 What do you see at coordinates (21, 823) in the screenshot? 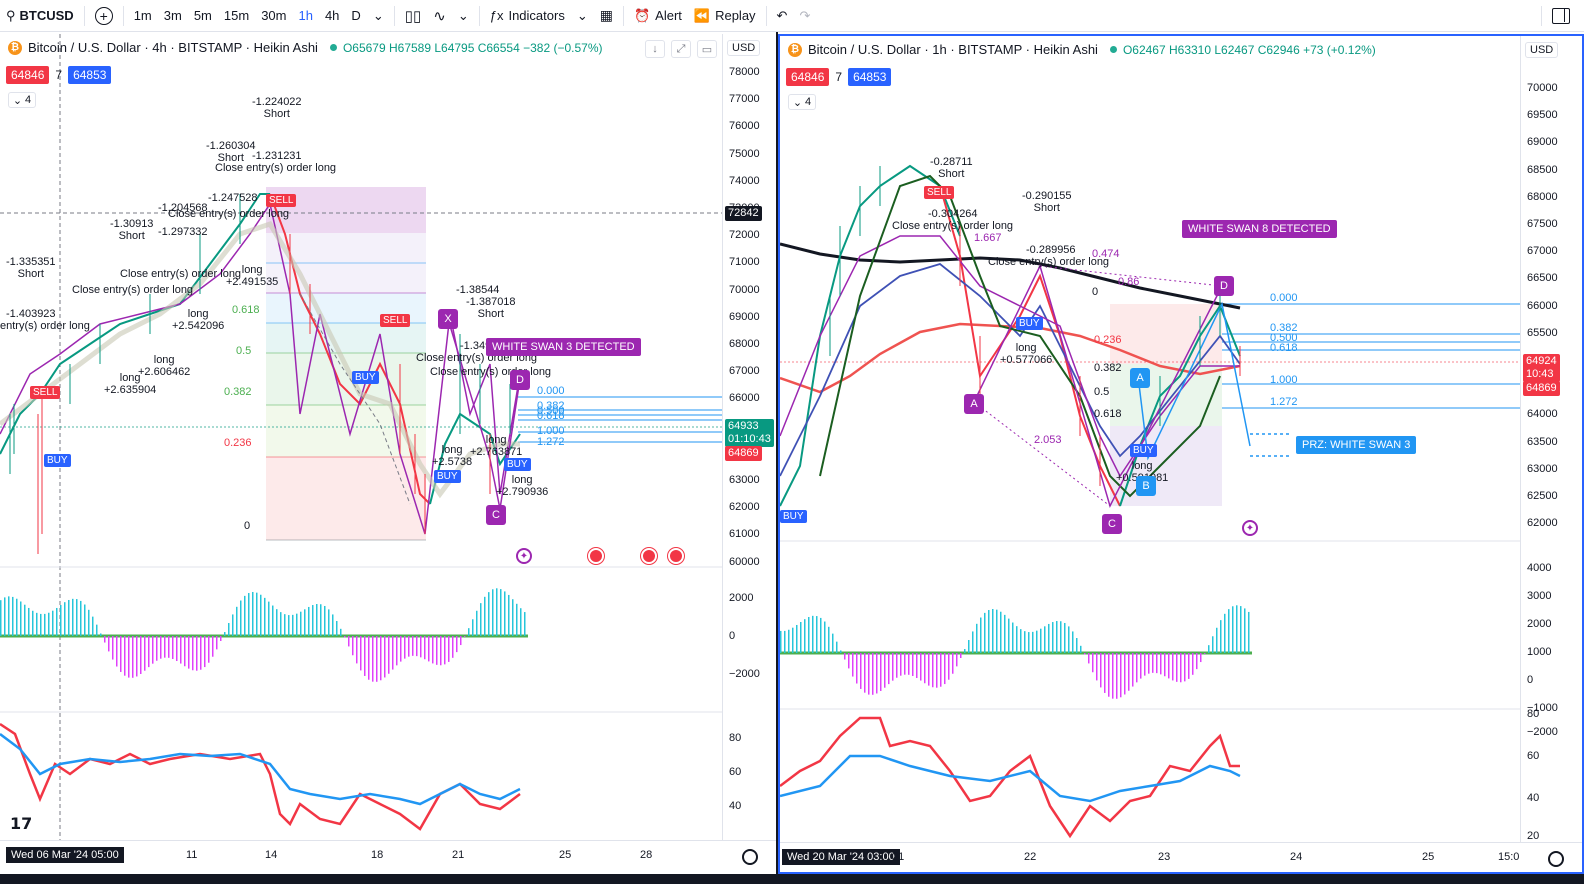
I see `tradingview-logo-icon: 17` at bounding box center [21, 823].